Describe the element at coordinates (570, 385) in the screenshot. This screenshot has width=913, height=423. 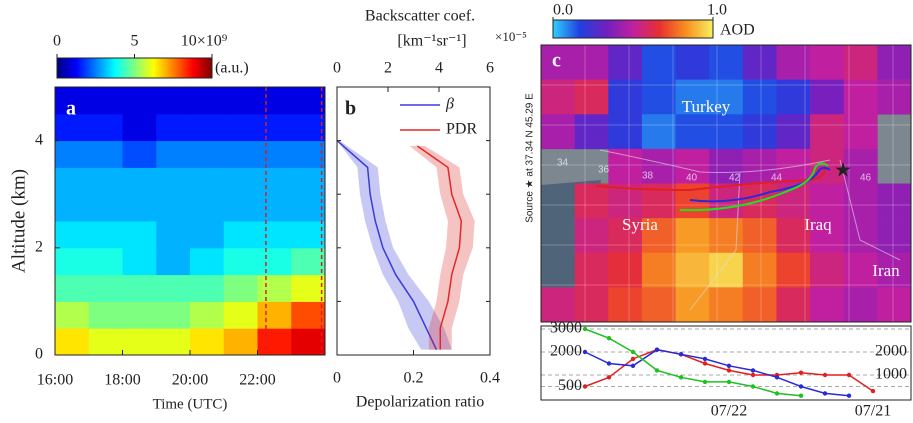
I see `y-tick-label: 500` at that location.